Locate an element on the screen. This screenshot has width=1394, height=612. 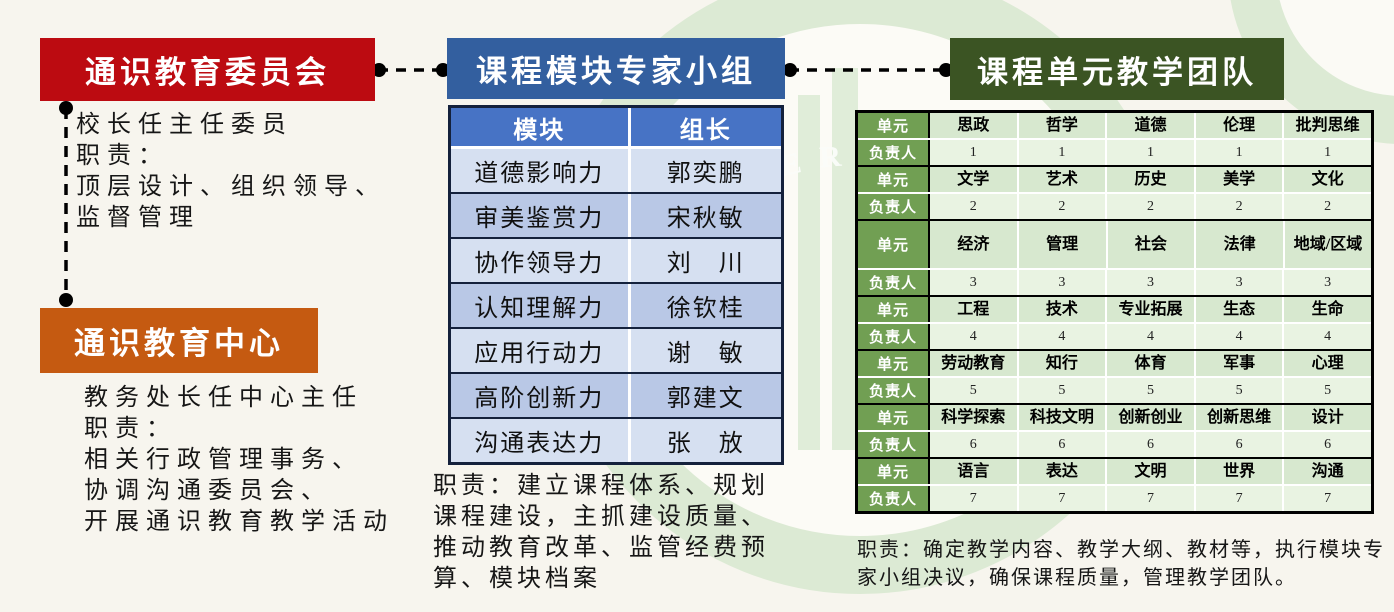
unit-cell: 体育 is located at coordinates (1149, 363).